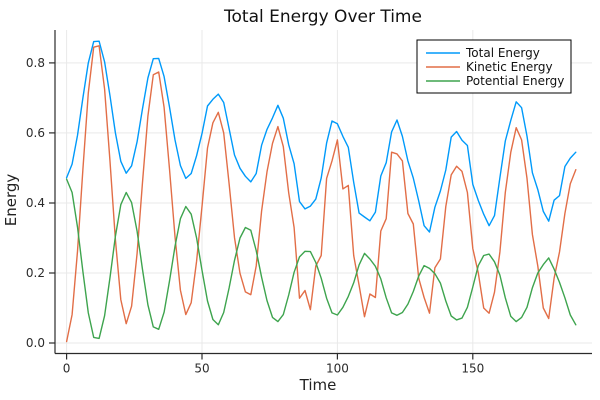 This screenshot has width=600, height=400. I want to click on y-tick-label: 0.6, so click(35, 133).